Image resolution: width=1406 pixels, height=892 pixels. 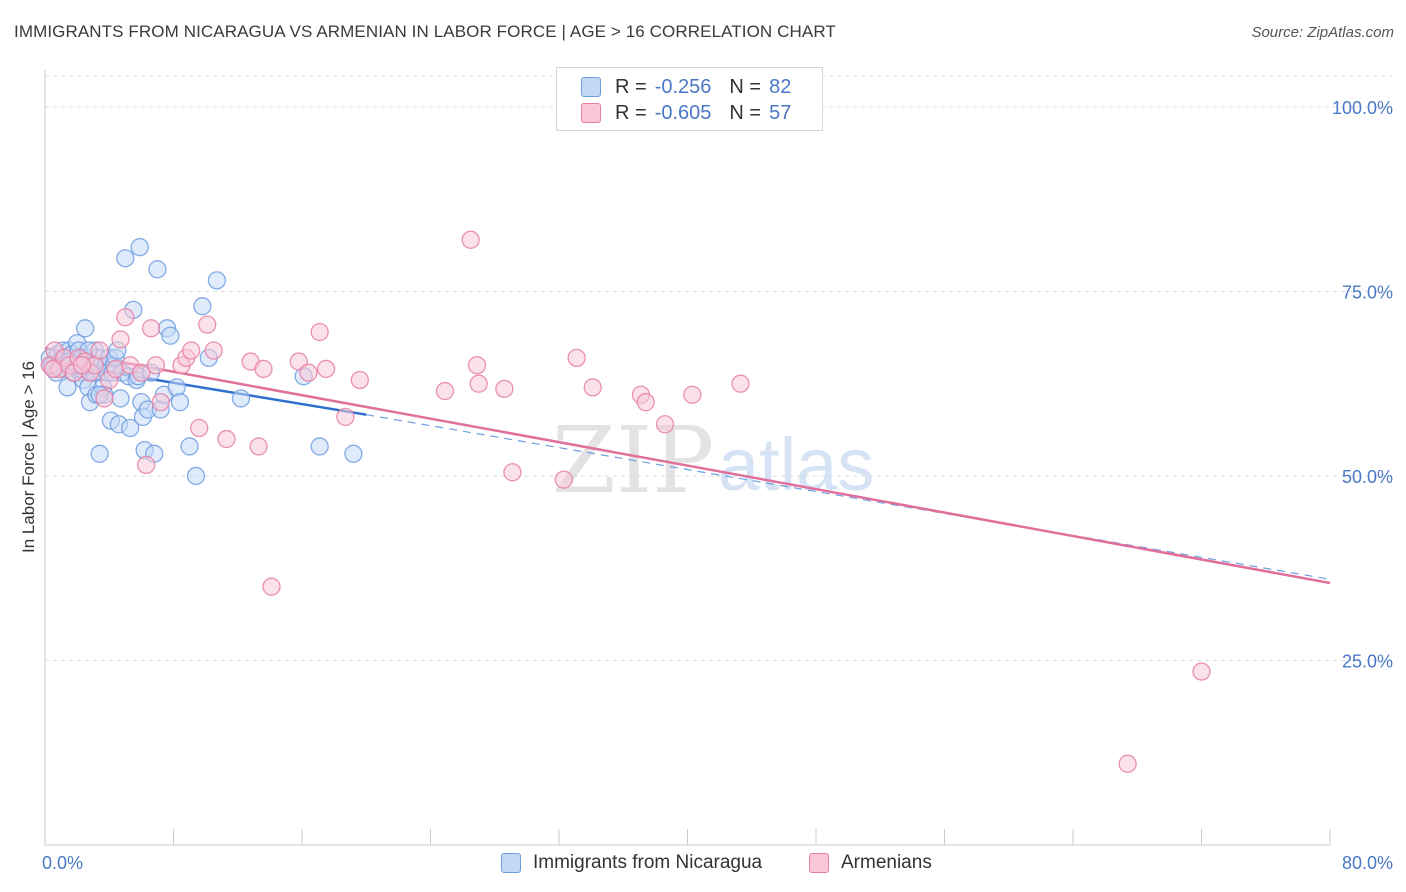 I want to click on legend-n-value: 82, so click(x=780, y=86).